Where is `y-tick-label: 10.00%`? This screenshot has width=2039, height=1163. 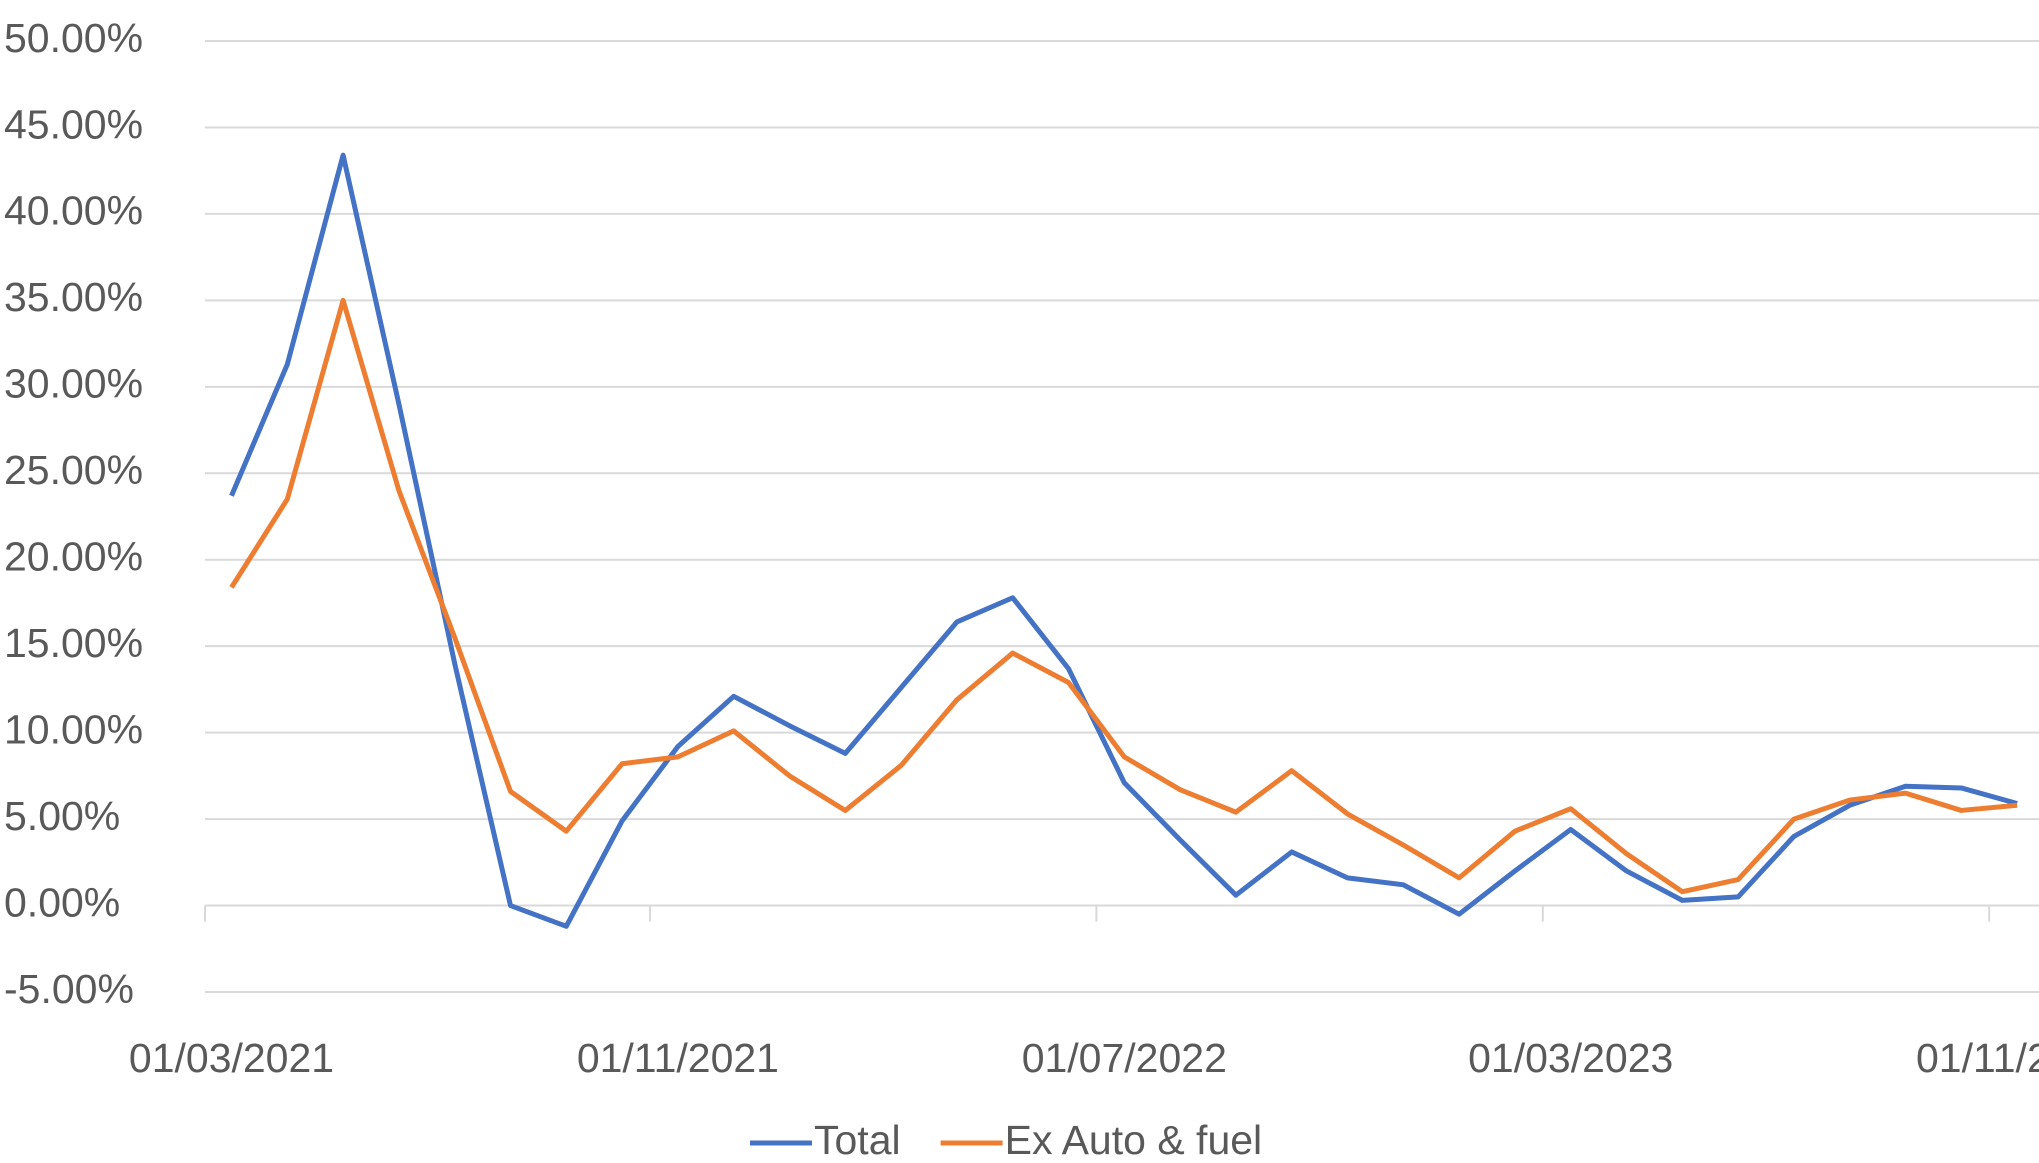
y-tick-label: 10.00% is located at coordinates (73, 729).